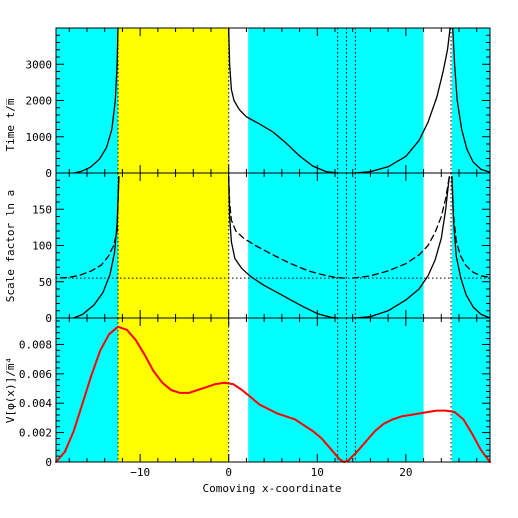  I want to click on y-tick-label: 2000, so click(39, 101).